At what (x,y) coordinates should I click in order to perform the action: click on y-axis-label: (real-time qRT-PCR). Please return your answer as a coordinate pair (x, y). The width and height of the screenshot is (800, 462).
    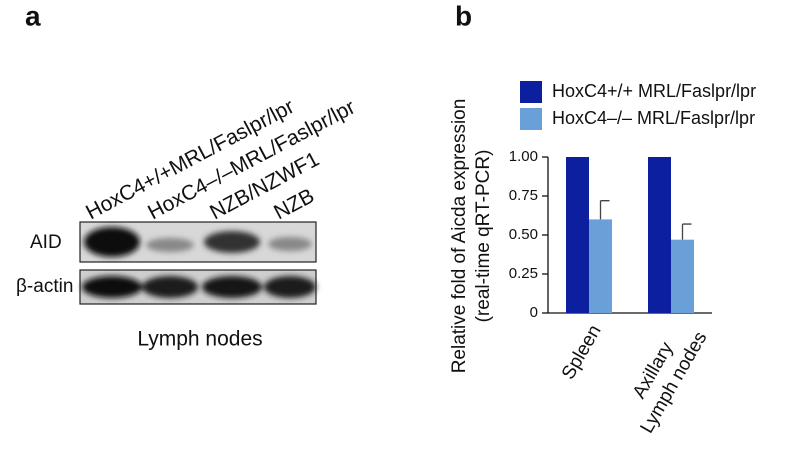
    Looking at the image, I should click on (483, 236).